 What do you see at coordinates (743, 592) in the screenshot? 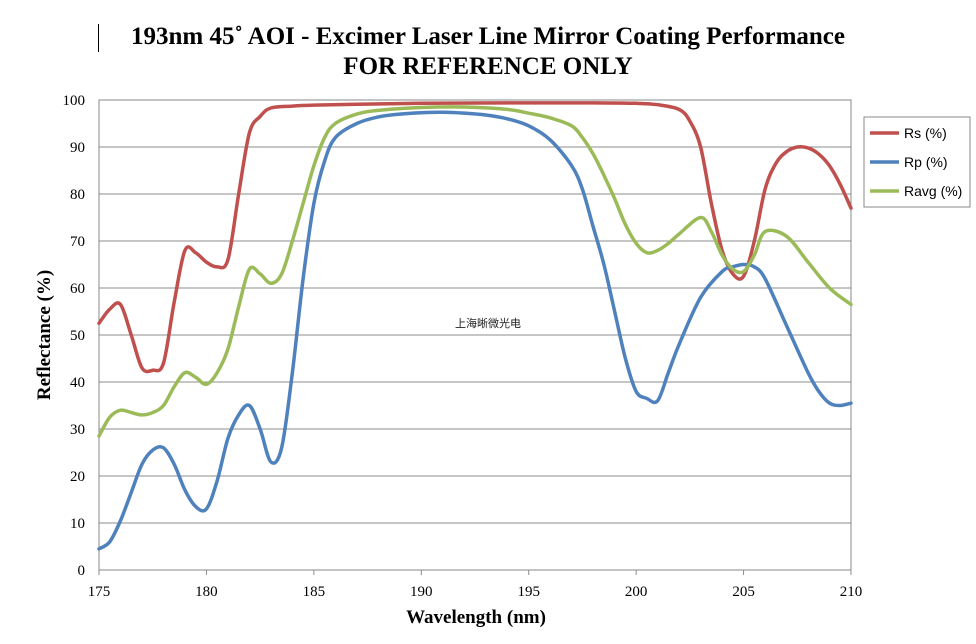
I see `x-tick-label: 205` at bounding box center [743, 592].